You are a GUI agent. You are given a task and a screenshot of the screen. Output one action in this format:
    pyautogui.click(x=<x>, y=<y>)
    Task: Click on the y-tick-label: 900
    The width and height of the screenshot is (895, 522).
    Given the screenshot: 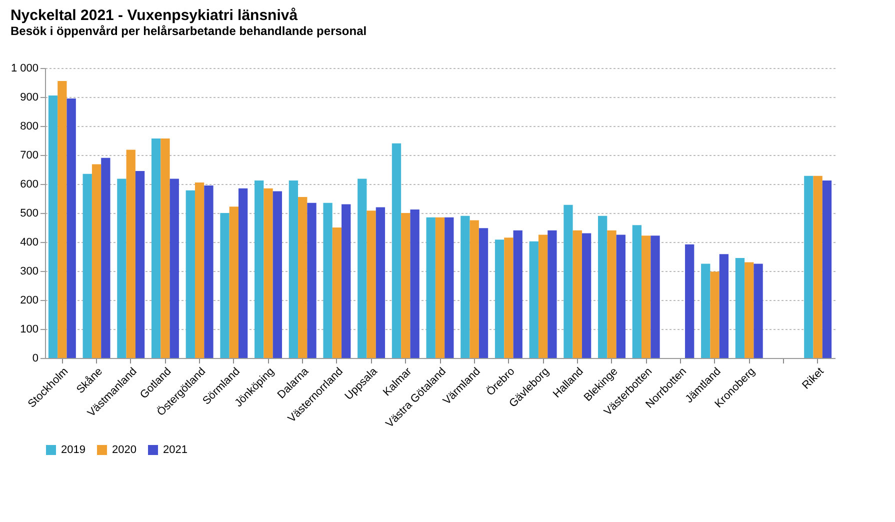 What is the action you would take?
    pyautogui.click(x=29, y=98)
    